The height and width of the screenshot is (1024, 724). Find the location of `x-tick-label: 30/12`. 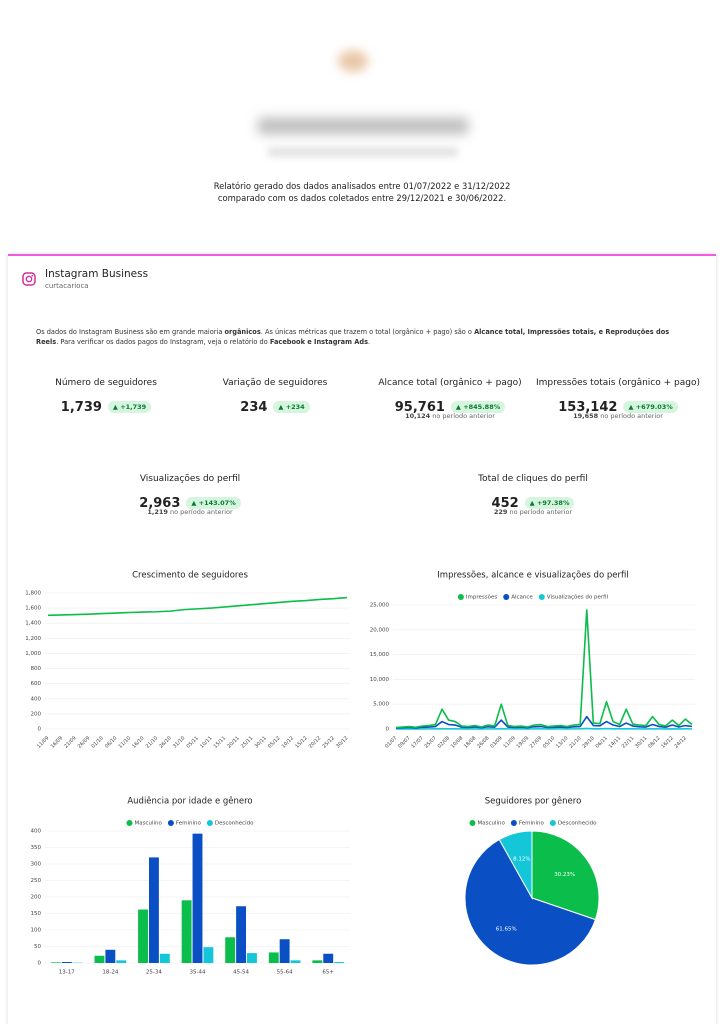

x-tick-label: 30/12 is located at coordinates (342, 742).